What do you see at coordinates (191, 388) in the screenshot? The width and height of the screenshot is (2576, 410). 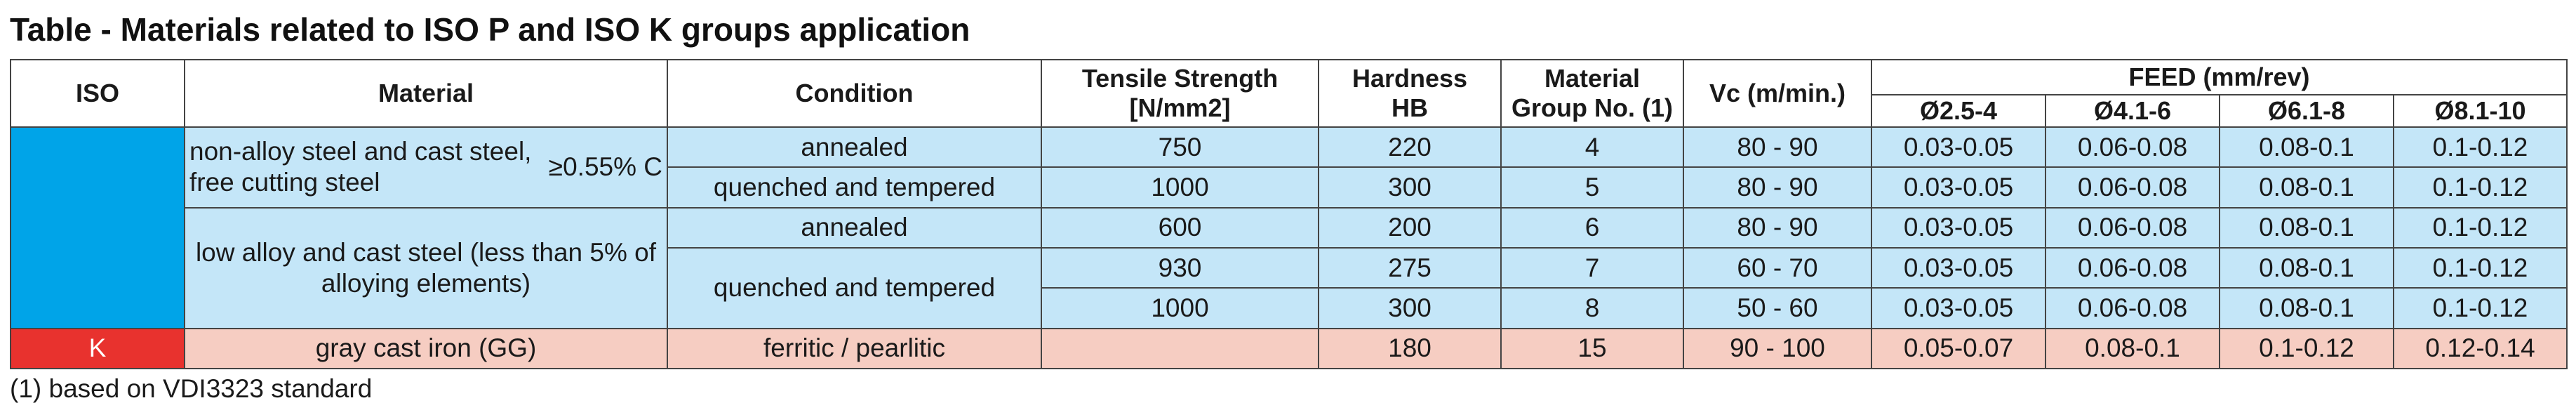 I see `footnote: (1) based on VDI3323 standard` at bounding box center [191, 388].